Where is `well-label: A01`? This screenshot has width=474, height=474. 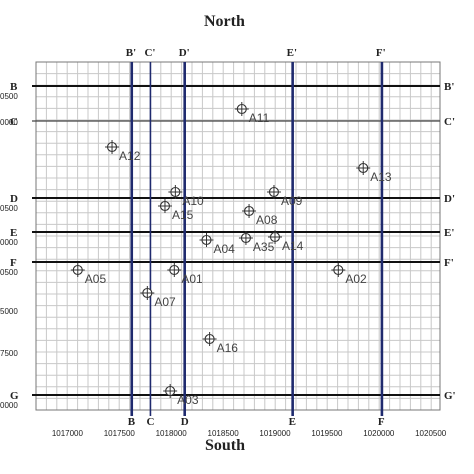
well-label: A01 is located at coordinates (192, 279).